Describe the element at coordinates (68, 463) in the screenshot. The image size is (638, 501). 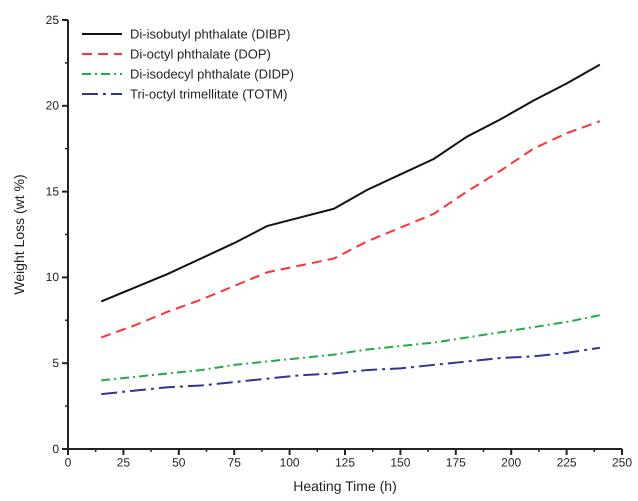
I see `x-tick-label: 0` at that location.